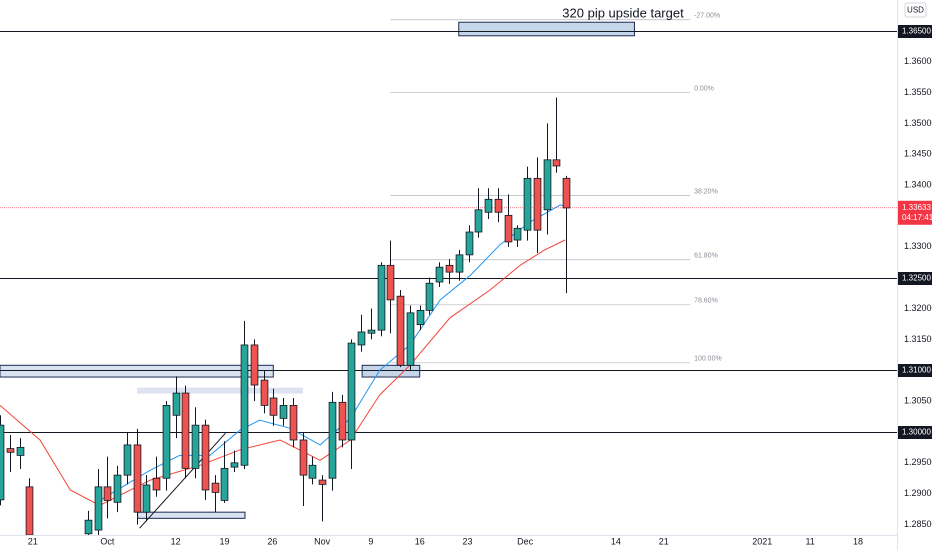 The image size is (932, 550). What do you see at coordinates (918, 154) in the screenshot?
I see `y-tick-label: 1.34500` at bounding box center [918, 154].